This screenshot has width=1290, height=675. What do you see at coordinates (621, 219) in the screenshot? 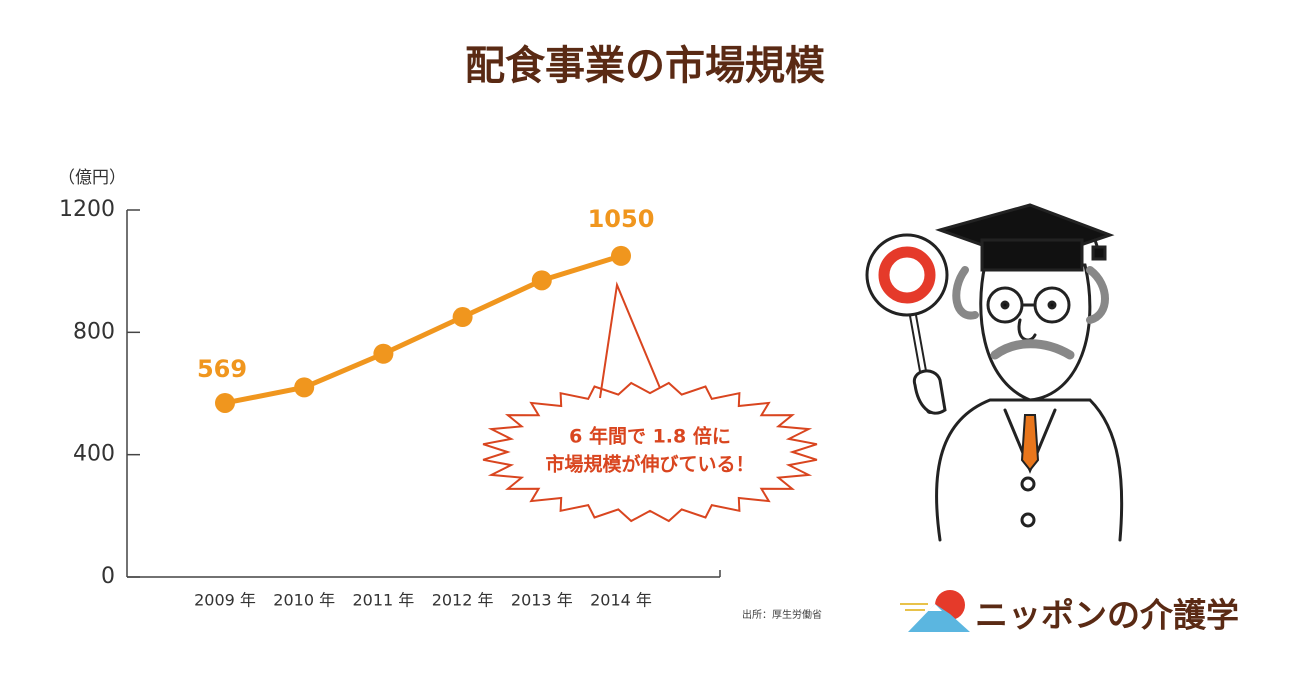
I see `data-label: 1050` at bounding box center [621, 219].